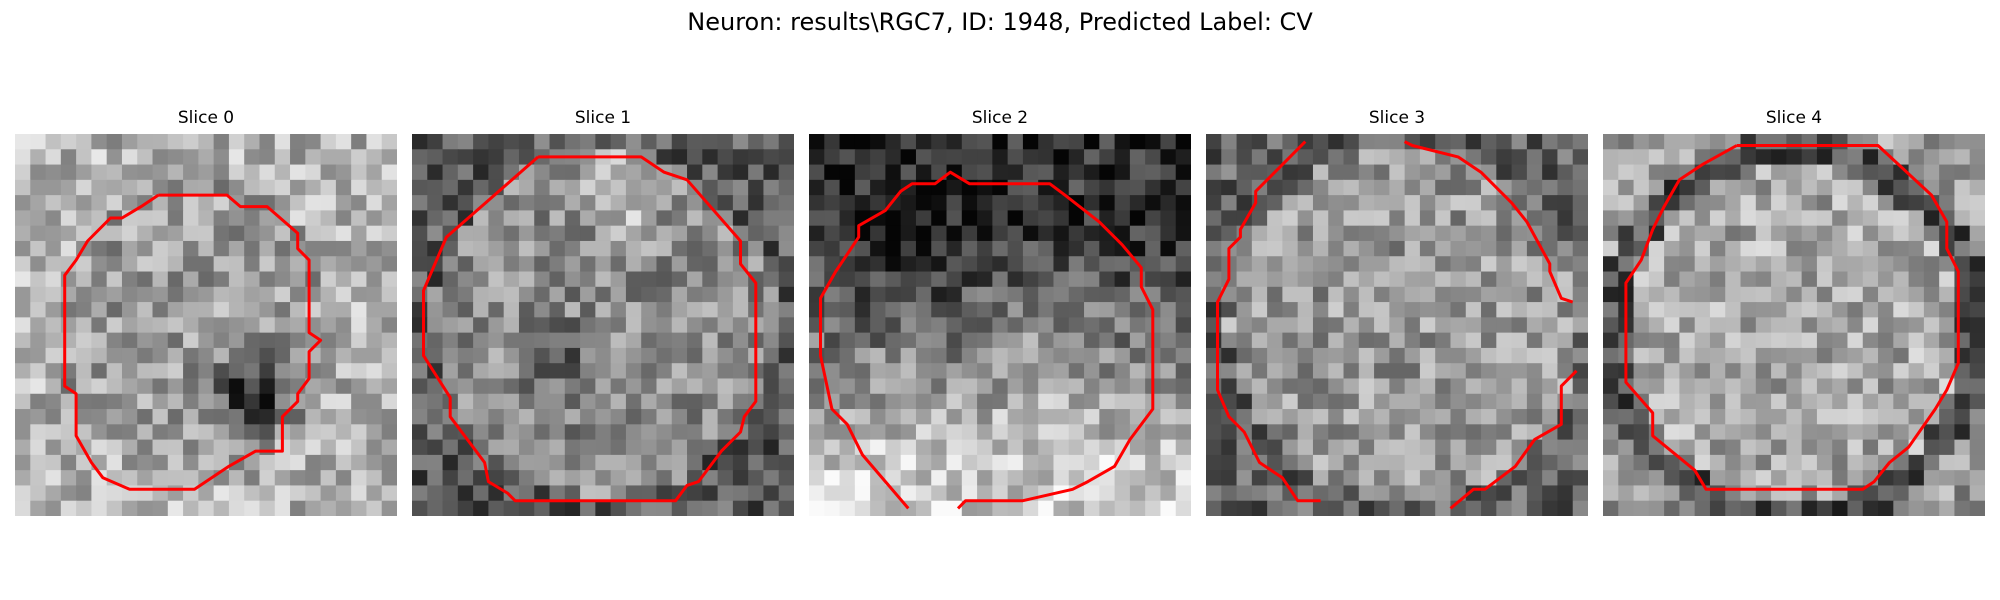 This screenshot has width=2000, height=600. Describe the element at coordinates (1794, 118) in the screenshot. I see `slice-title-4: Slice 4` at that location.